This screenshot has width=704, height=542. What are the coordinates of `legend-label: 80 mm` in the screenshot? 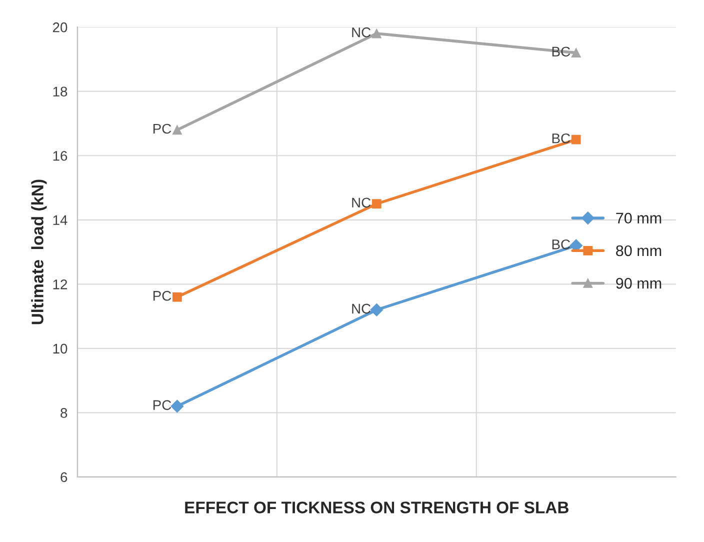 It's located at (639, 250).